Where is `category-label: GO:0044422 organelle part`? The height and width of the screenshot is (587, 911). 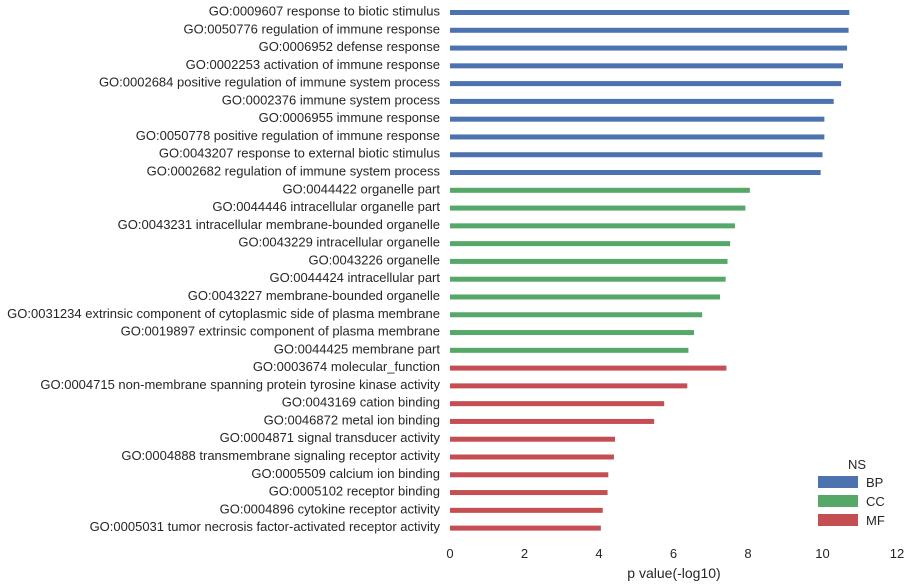 category-label: GO:0044422 organelle part is located at coordinates (361, 188).